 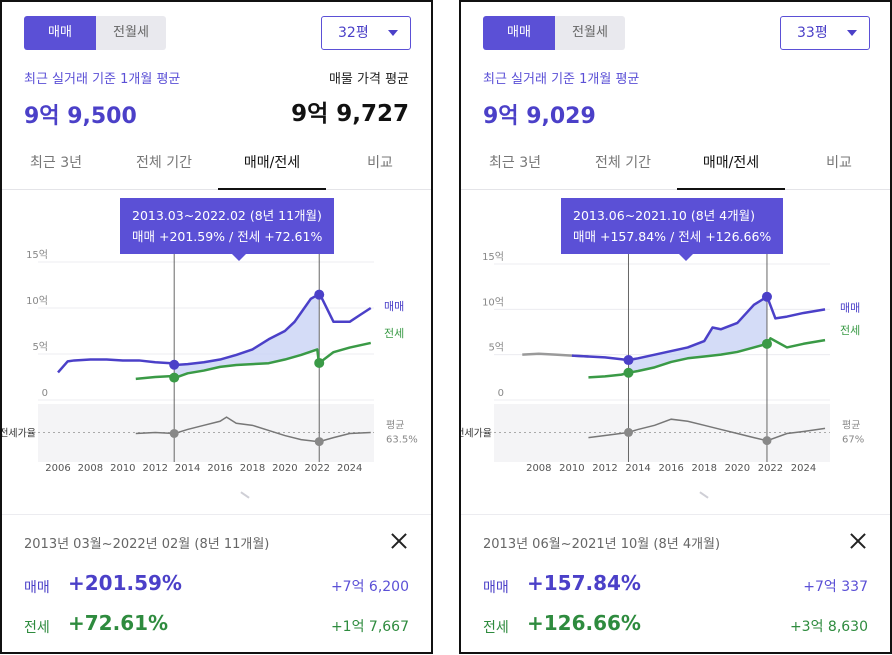 I want to click on ratio-series-line, so click(x=253, y=429).